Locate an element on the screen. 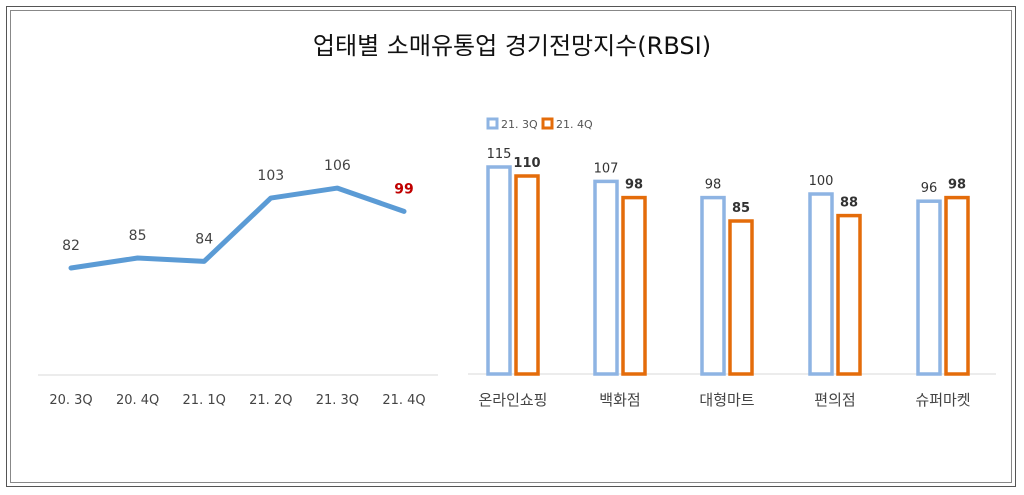 This screenshot has width=1024, height=495. bar-x-tick-label: 슈퍼마켓 is located at coordinates (942, 400).